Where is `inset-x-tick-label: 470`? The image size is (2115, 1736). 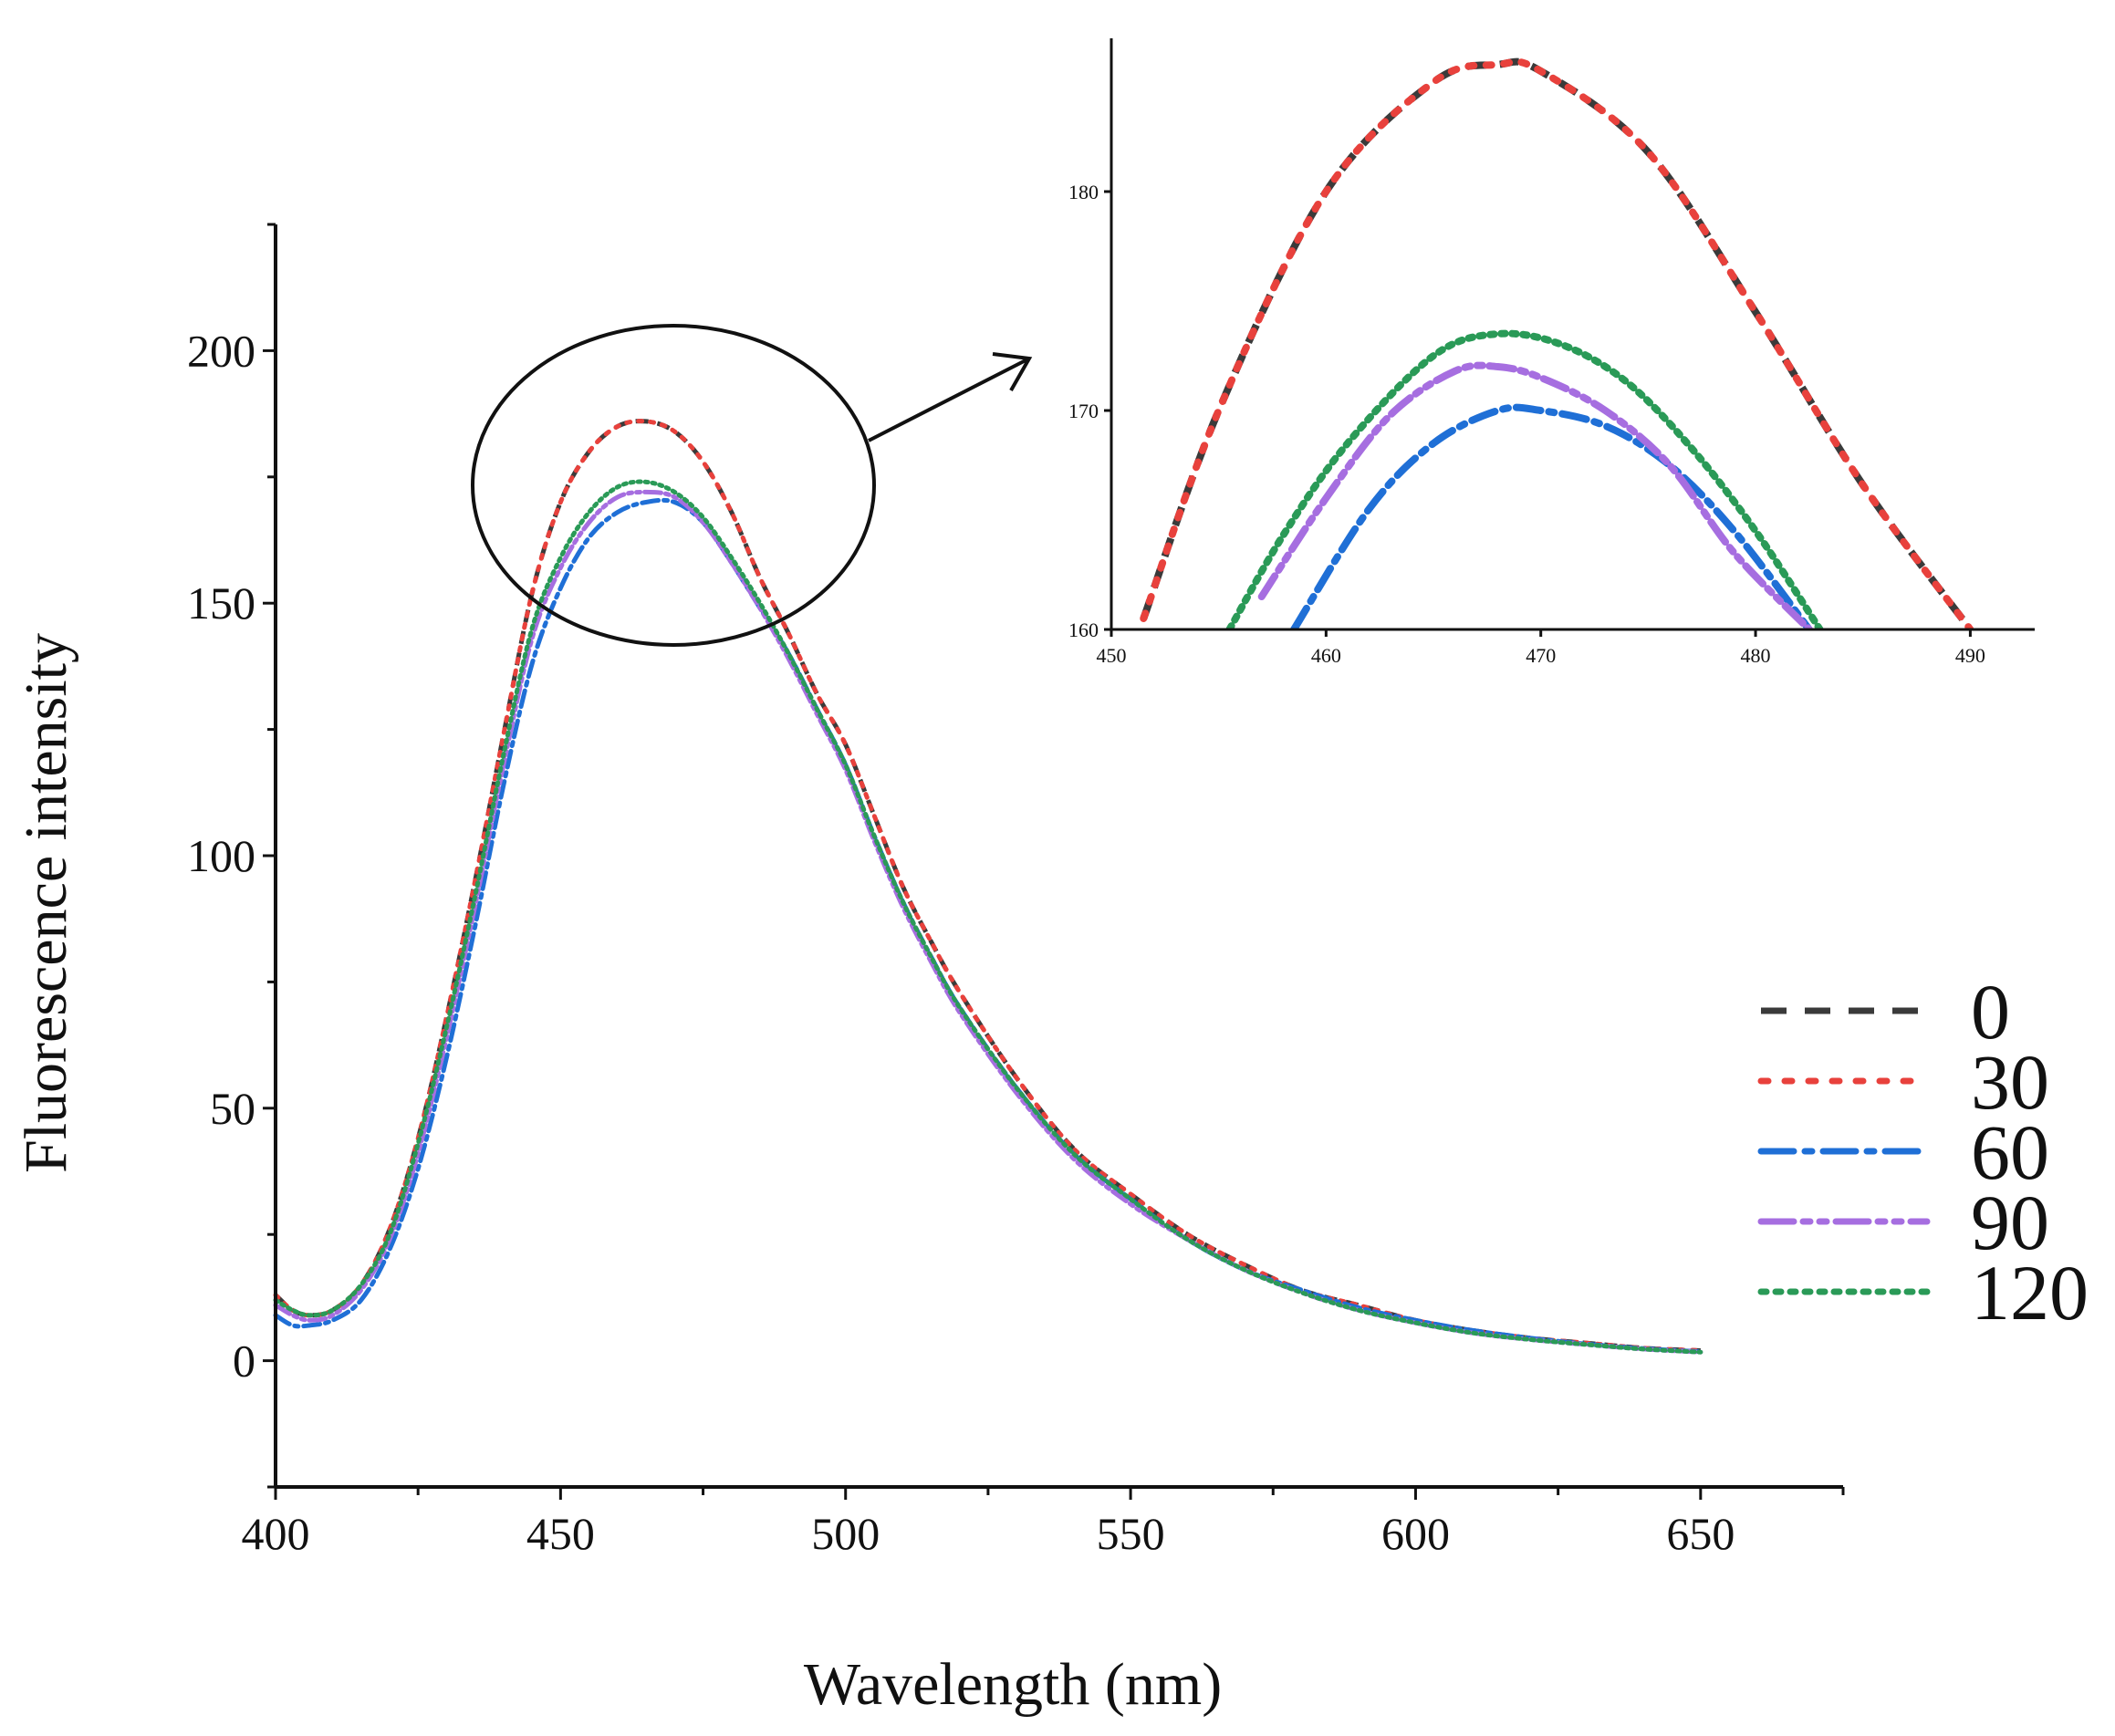
inset-x-tick-label: 470 is located at coordinates (1541, 655).